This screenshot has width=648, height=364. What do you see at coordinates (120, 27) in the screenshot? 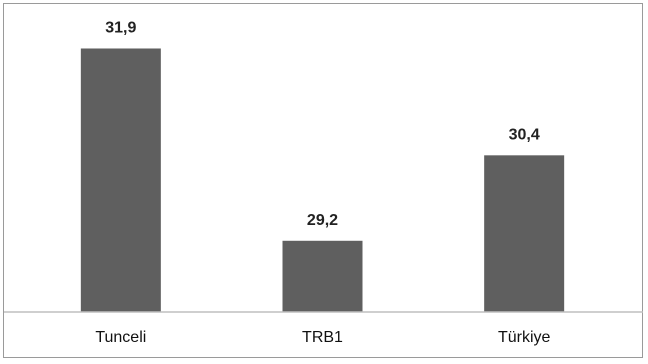
I see `value-label-0: 31,9` at bounding box center [120, 27].